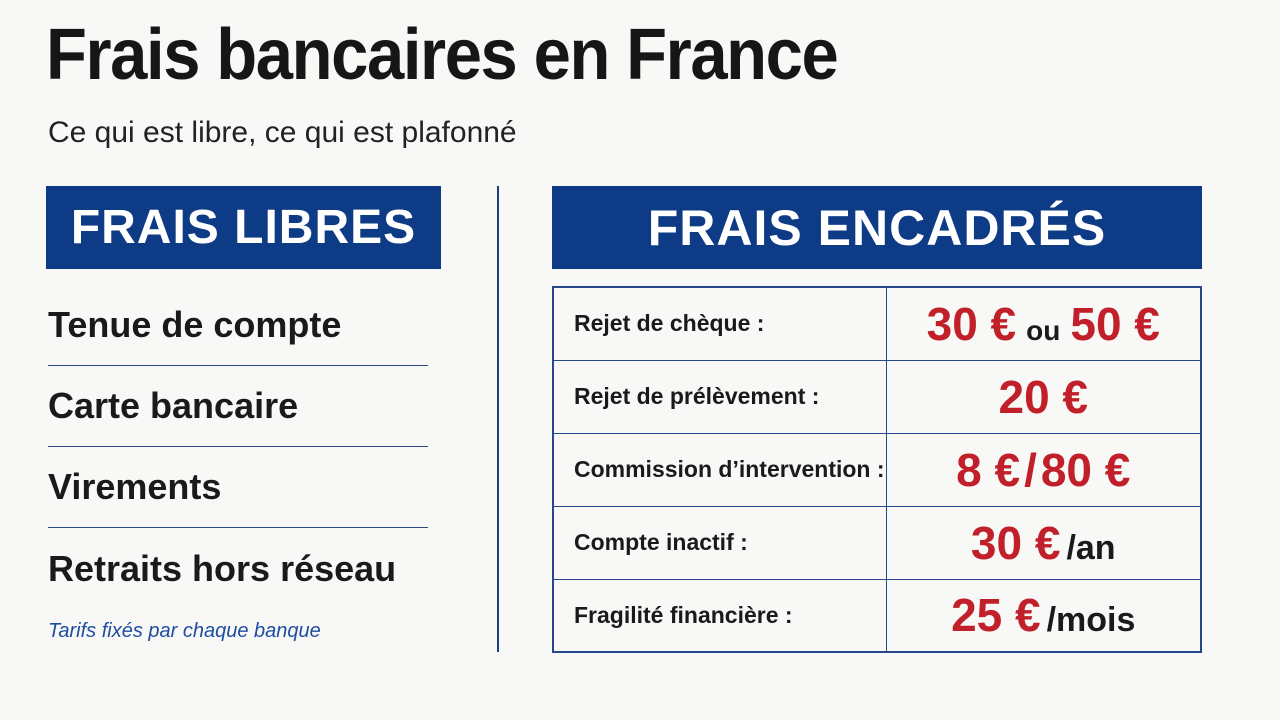 This screenshot has height=720, width=1280. What do you see at coordinates (243, 227) in the screenshot?
I see `free-fees-header: FRAIS LIBRES` at bounding box center [243, 227].